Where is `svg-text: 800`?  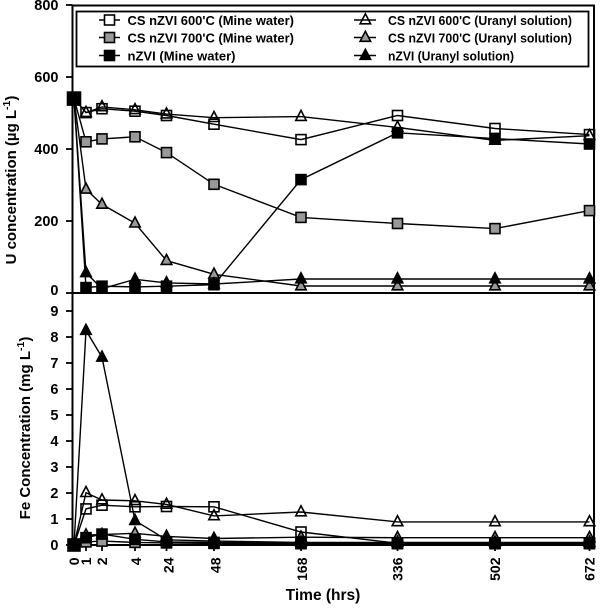 svg-text: 800 is located at coordinates (46, 7).